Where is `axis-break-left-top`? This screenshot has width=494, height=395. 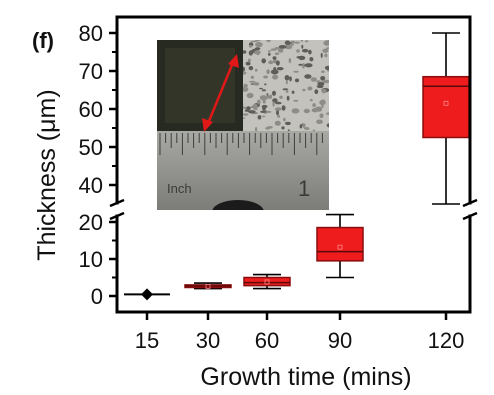 axis-break-left-top is located at coordinates (117, 203).